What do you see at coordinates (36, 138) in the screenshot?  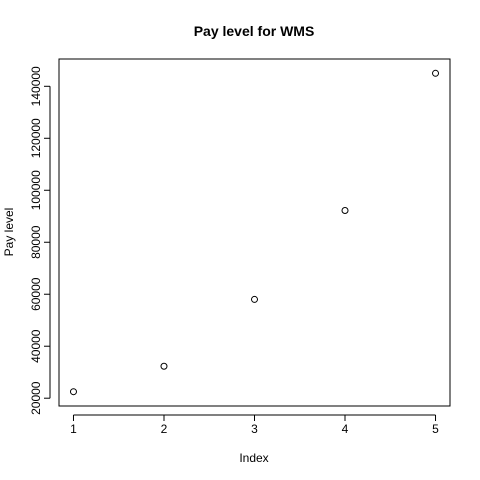 I see `y-tick-label: 120000` at bounding box center [36, 138].